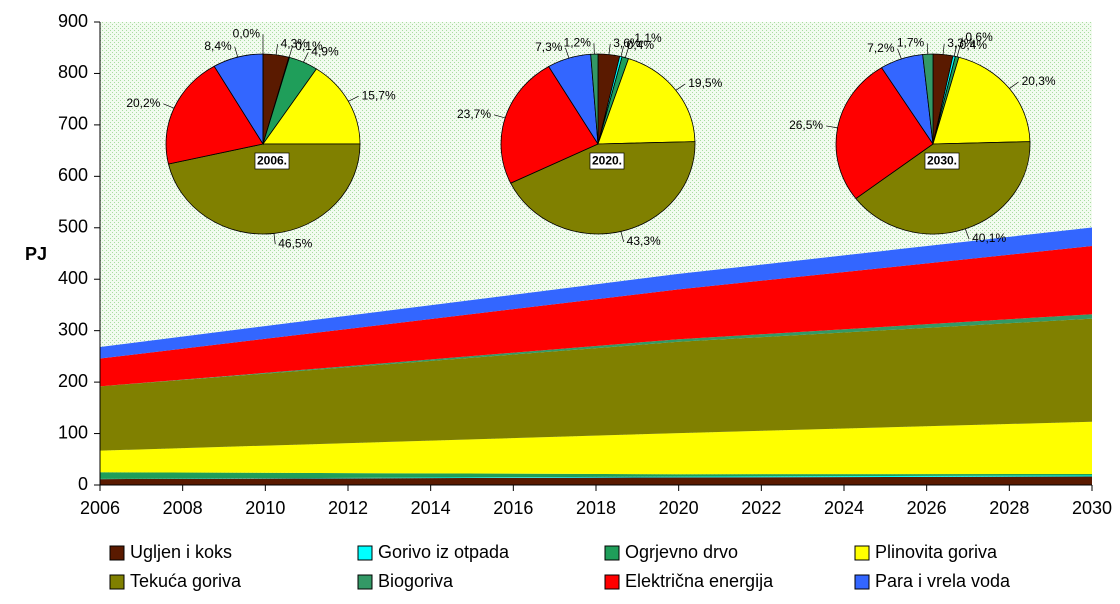  Describe the element at coordinates (431, 508) in the screenshot. I see `x-tick-label: 2014` at that location.